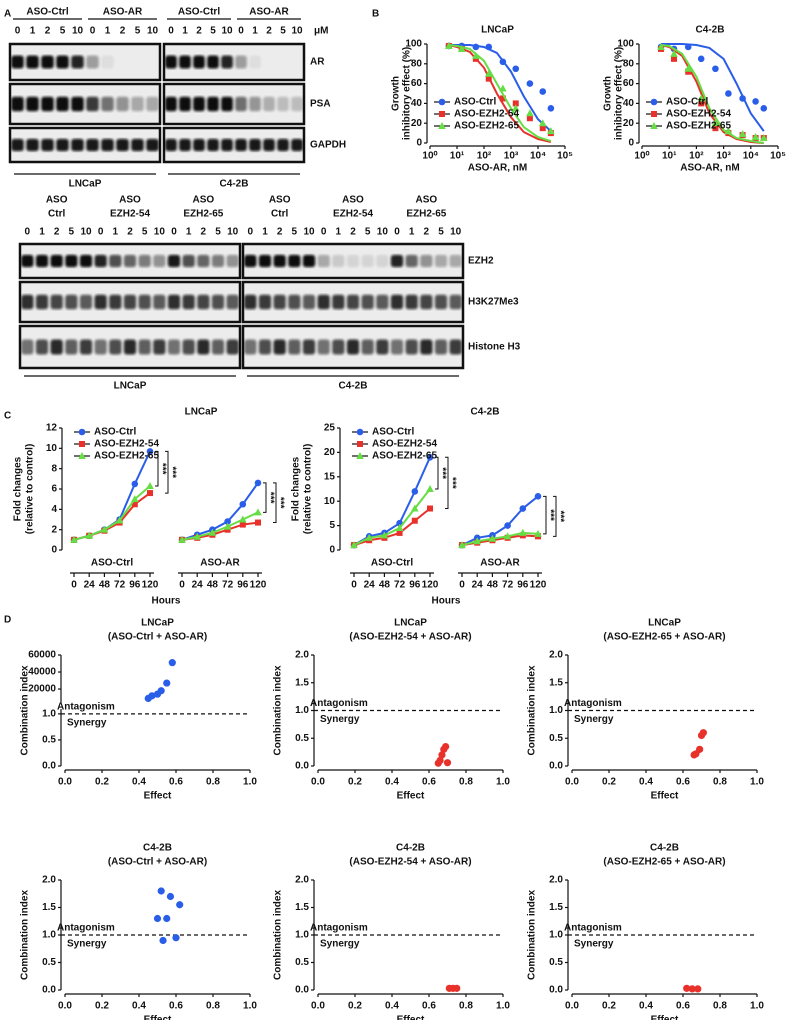 This screenshot has height=1020, width=800. Describe the element at coordinates (112, 516) in the screenshot. I see `series-line` at that location.